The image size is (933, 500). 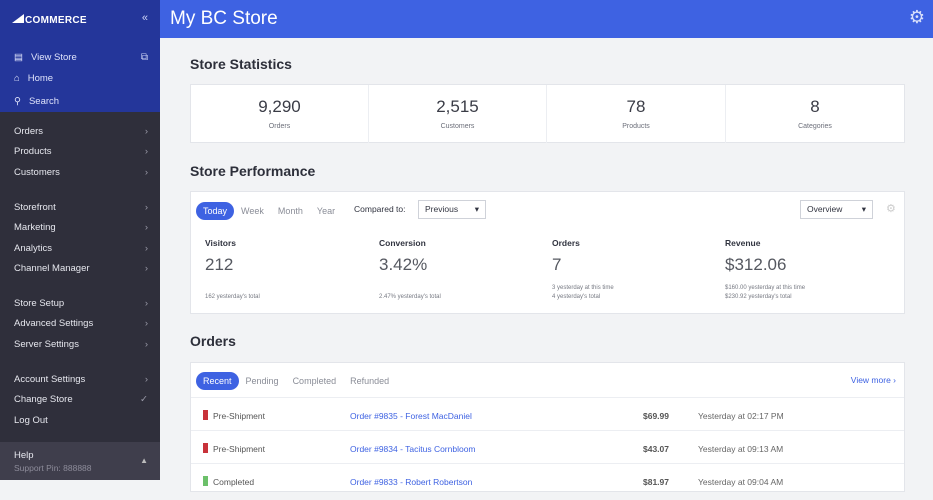 What do you see at coordinates (49, 20) in the screenshot?
I see `logo: COMMERCE` at bounding box center [49, 20].